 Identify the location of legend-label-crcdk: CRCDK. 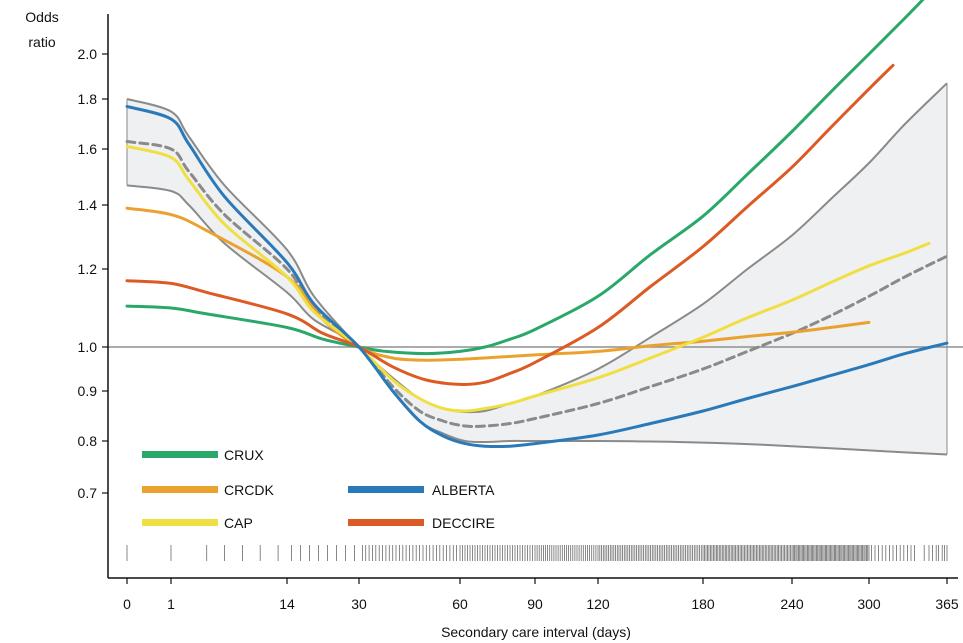
(249, 490).